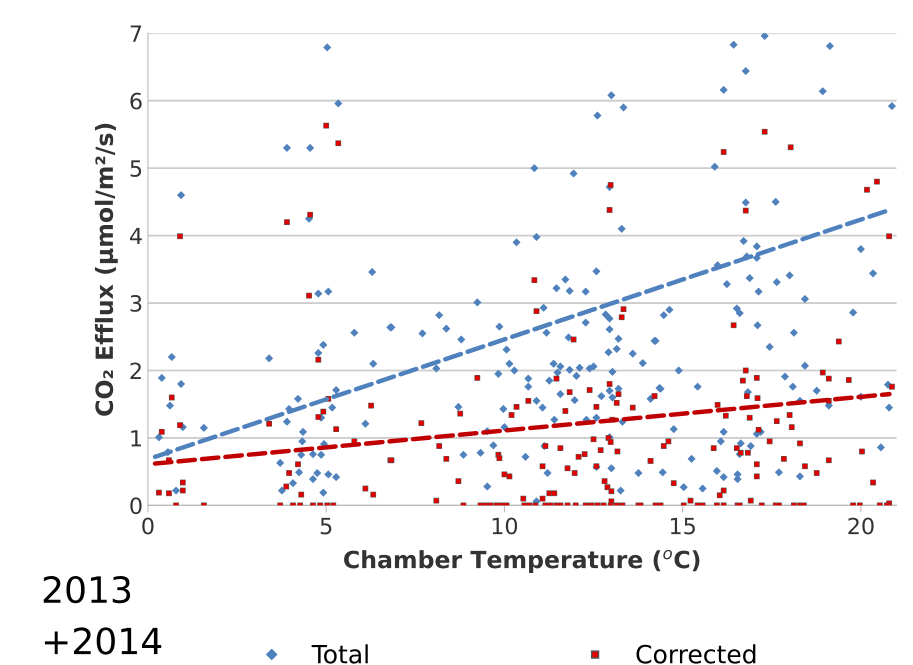 The height and width of the screenshot is (665, 913). I want to click on y-tick-label: 2, so click(135, 370).